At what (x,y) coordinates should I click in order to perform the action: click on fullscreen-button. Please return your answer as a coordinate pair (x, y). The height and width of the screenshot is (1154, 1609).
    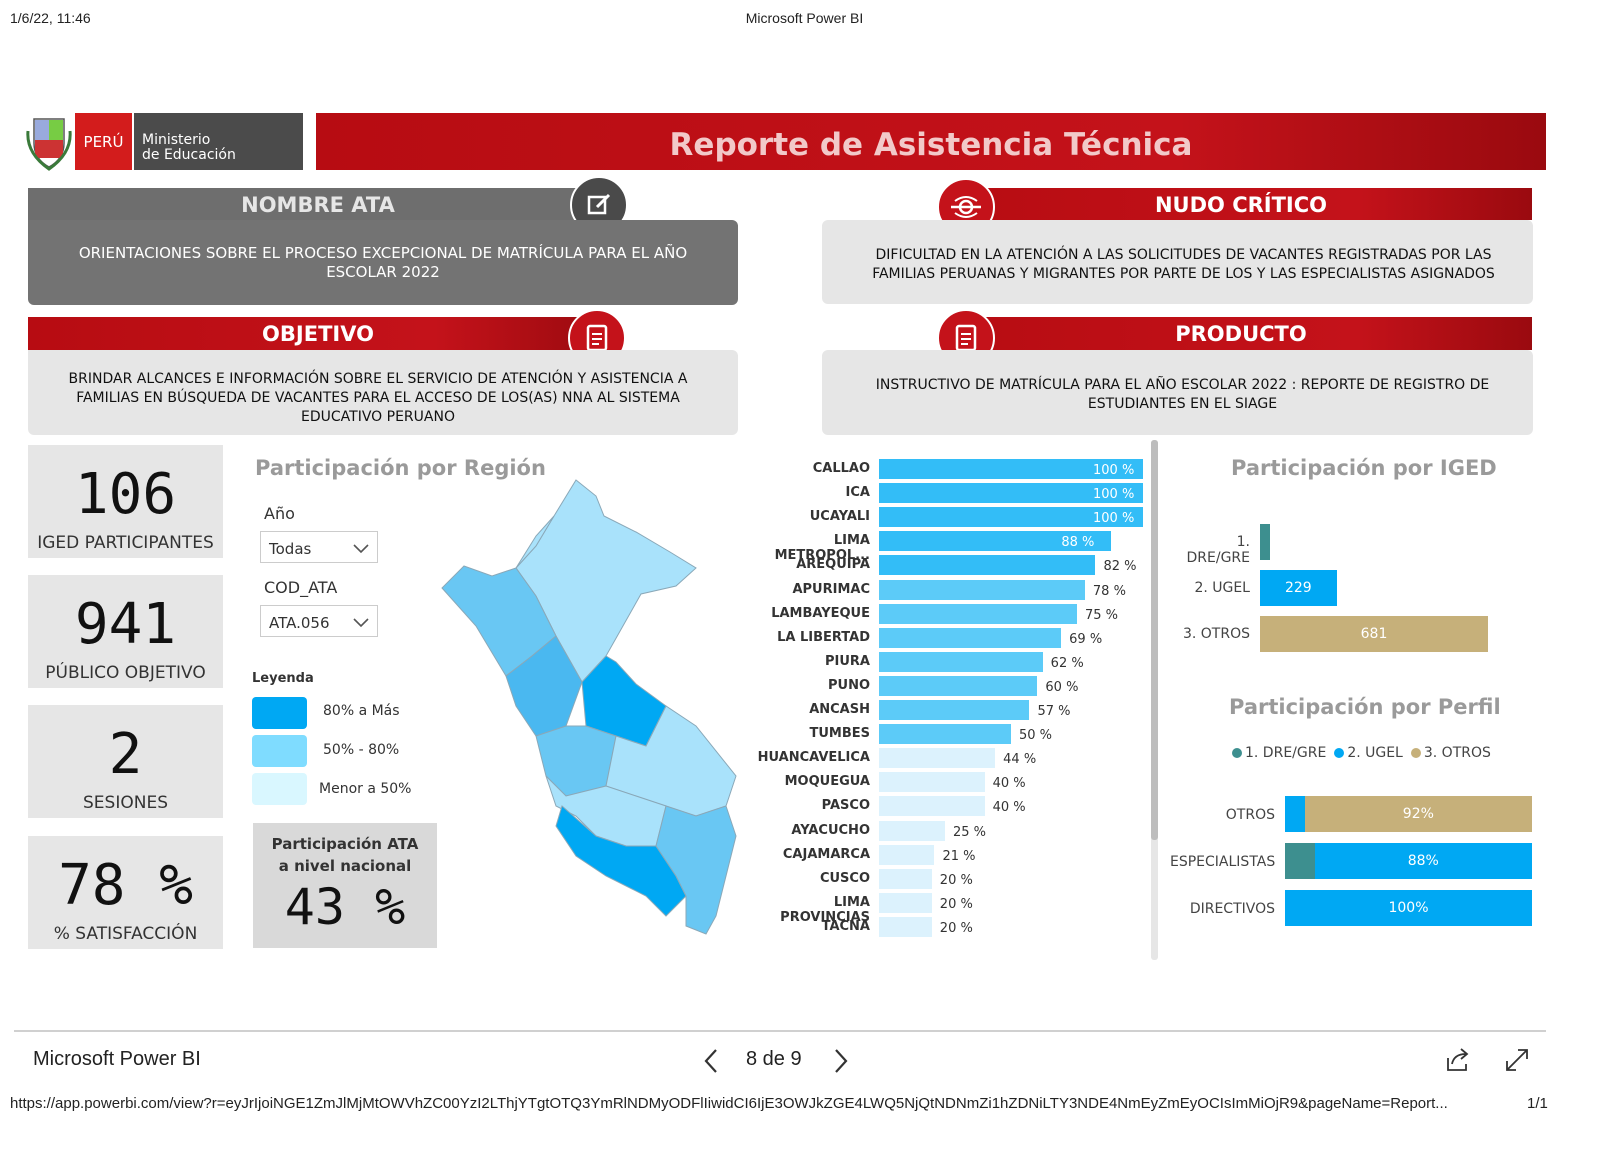
    Looking at the image, I should click on (1517, 1060).